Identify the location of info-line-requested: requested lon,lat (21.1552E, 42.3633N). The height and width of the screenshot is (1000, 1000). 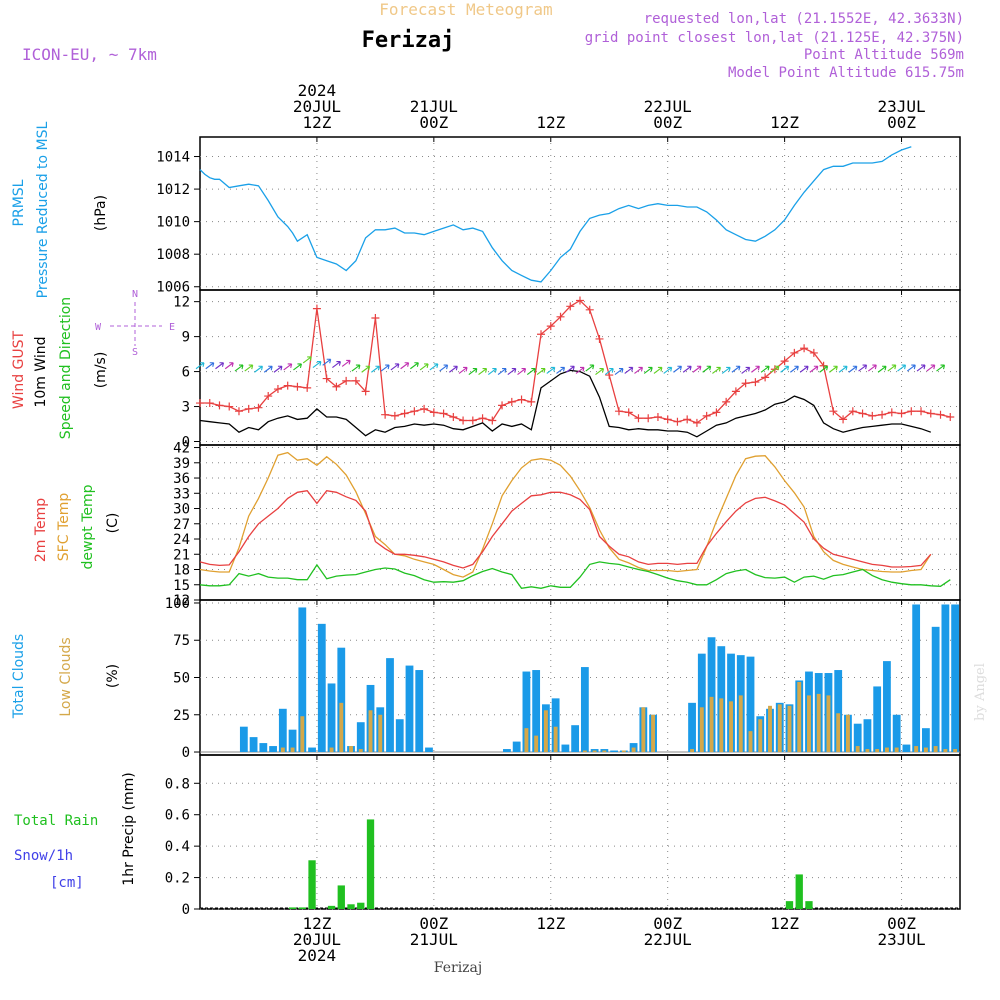
(804, 19).